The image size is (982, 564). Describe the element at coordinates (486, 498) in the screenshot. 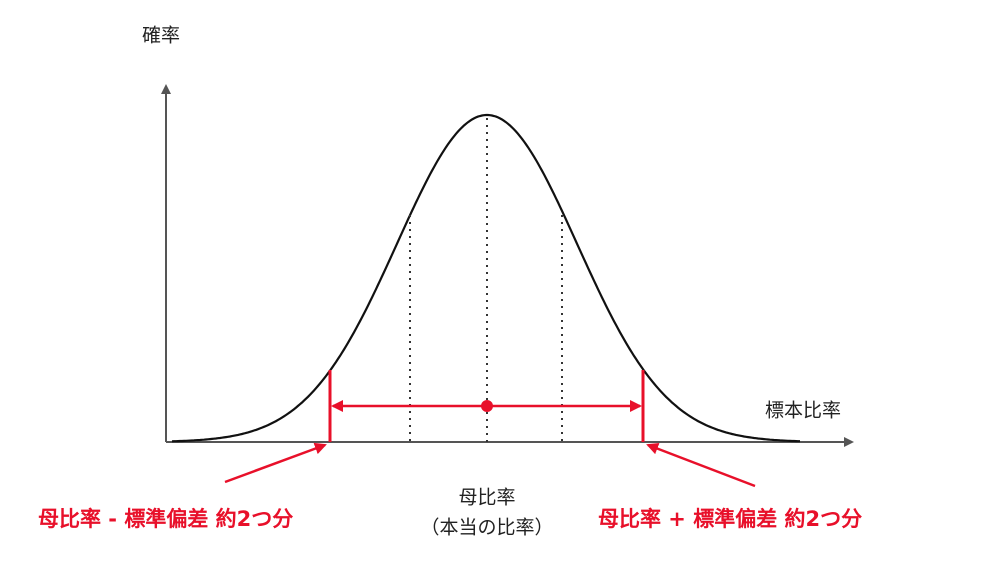

I see `center-label: 母比率` at that location.